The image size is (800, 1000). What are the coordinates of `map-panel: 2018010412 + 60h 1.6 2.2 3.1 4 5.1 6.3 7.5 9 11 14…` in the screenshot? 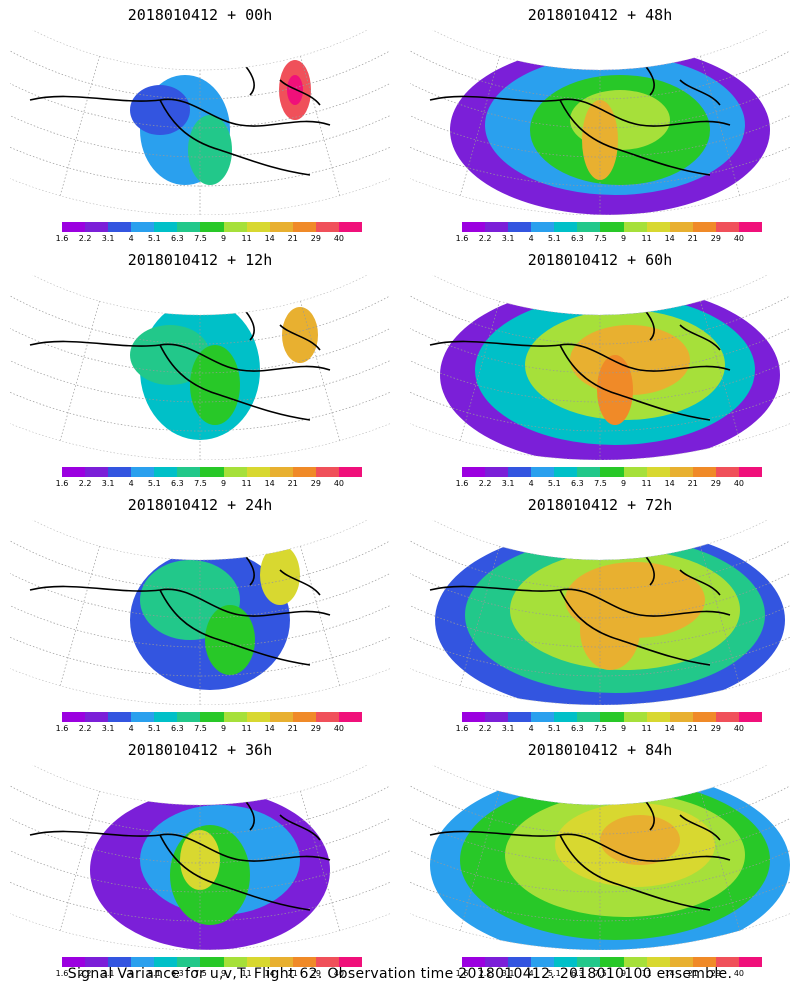 It's located at (600, 367).